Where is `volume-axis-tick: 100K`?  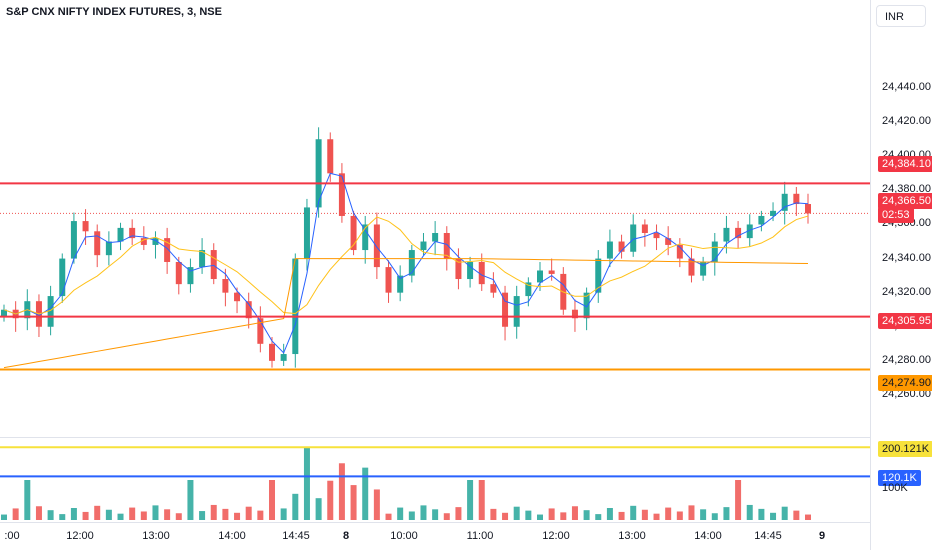
volume-axis-tick: 100K is located at coordinates (895, 488).